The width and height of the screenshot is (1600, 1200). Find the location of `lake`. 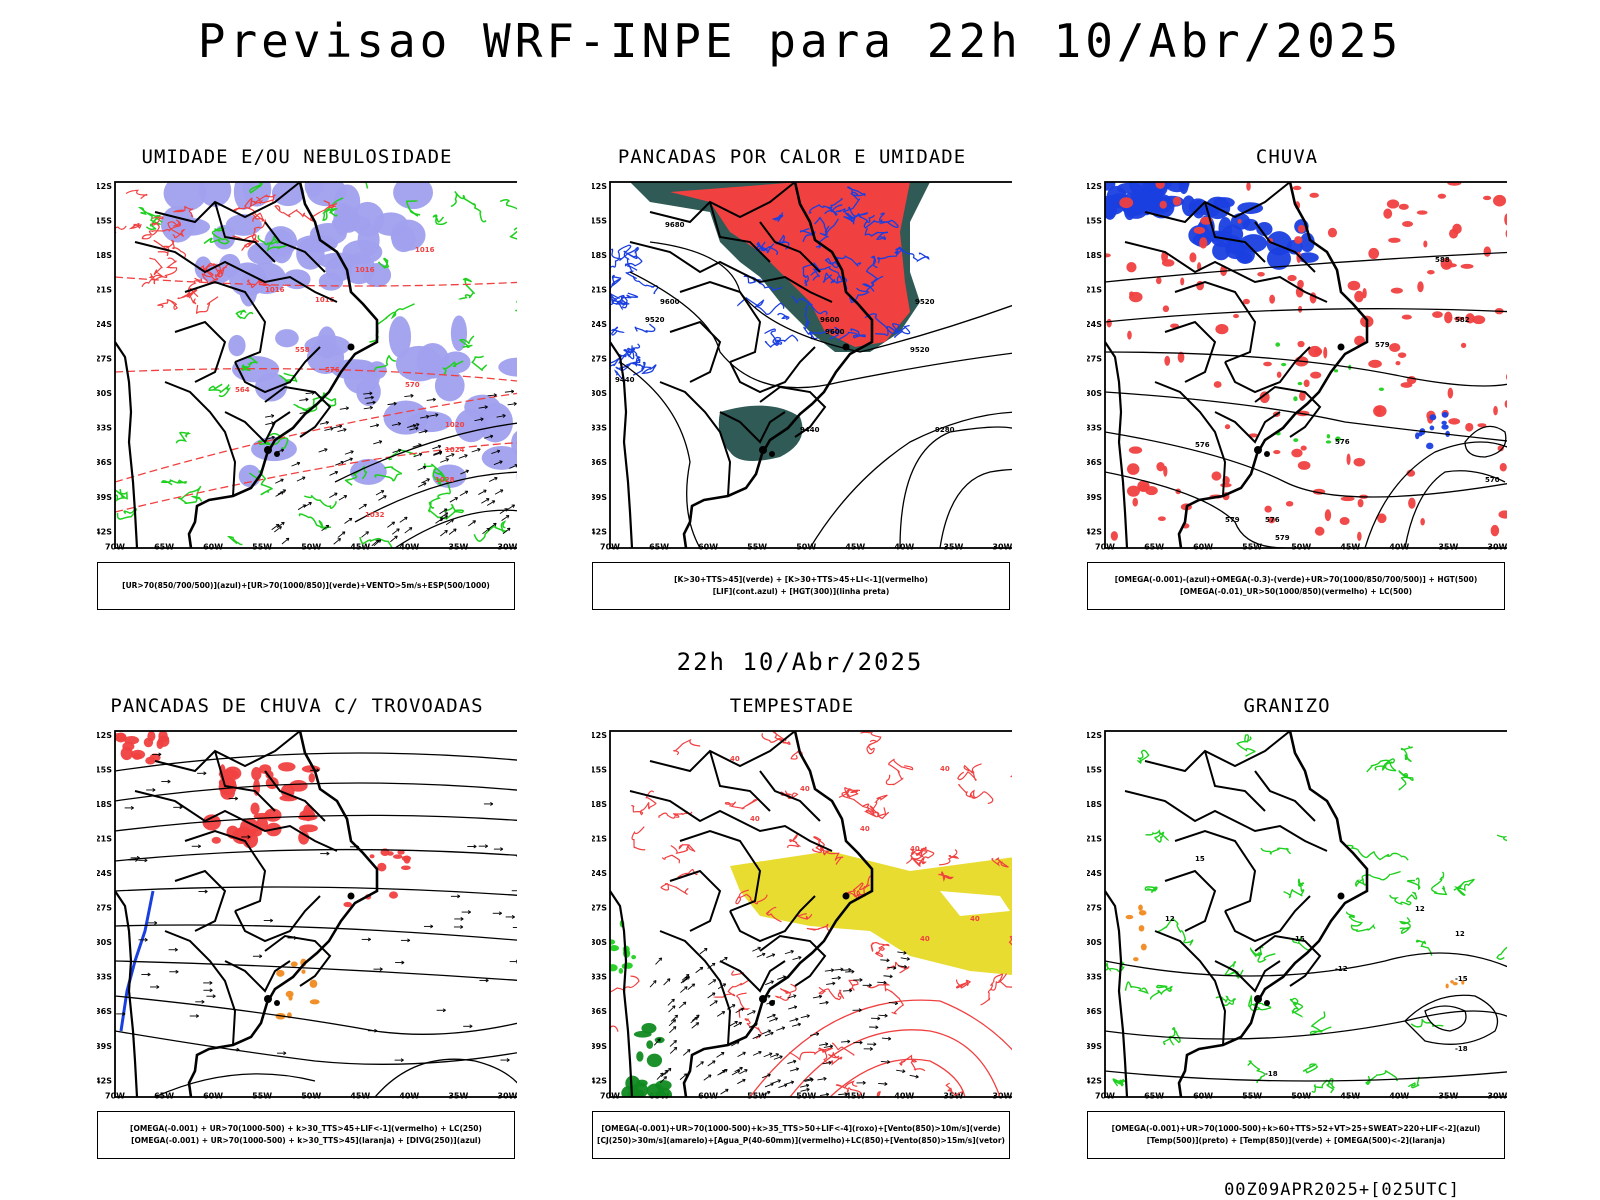

lake is located at coordinates (846, 347).